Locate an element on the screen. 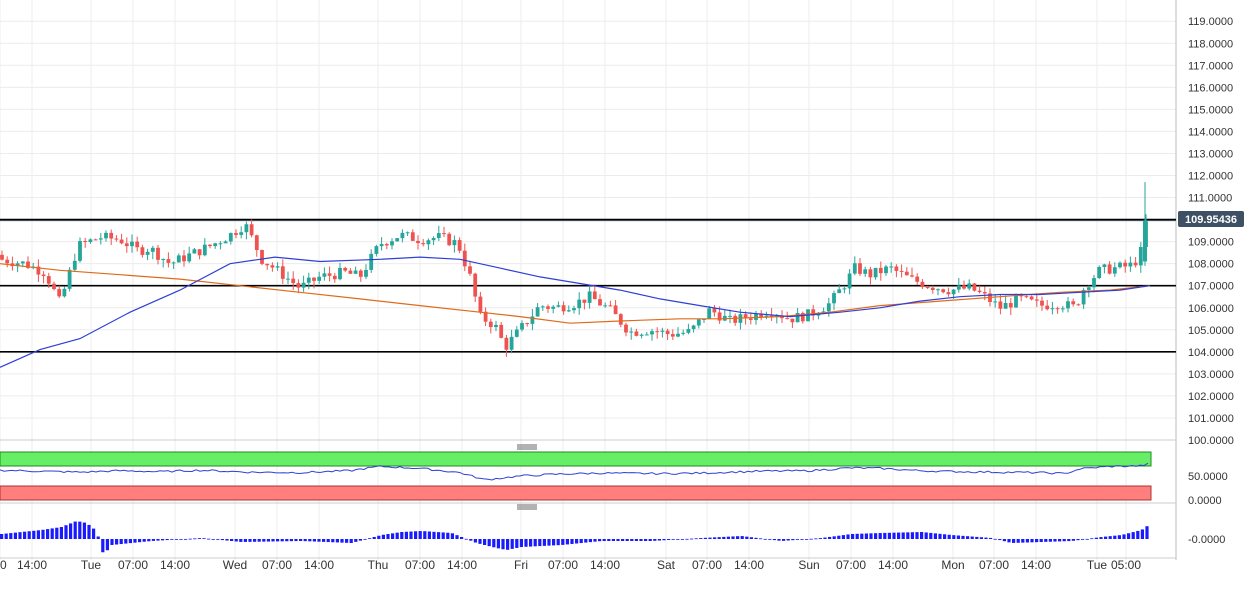 The width and height of the screenshot is (1247, 602). histogram-panel is located at coordinates (574, 537).